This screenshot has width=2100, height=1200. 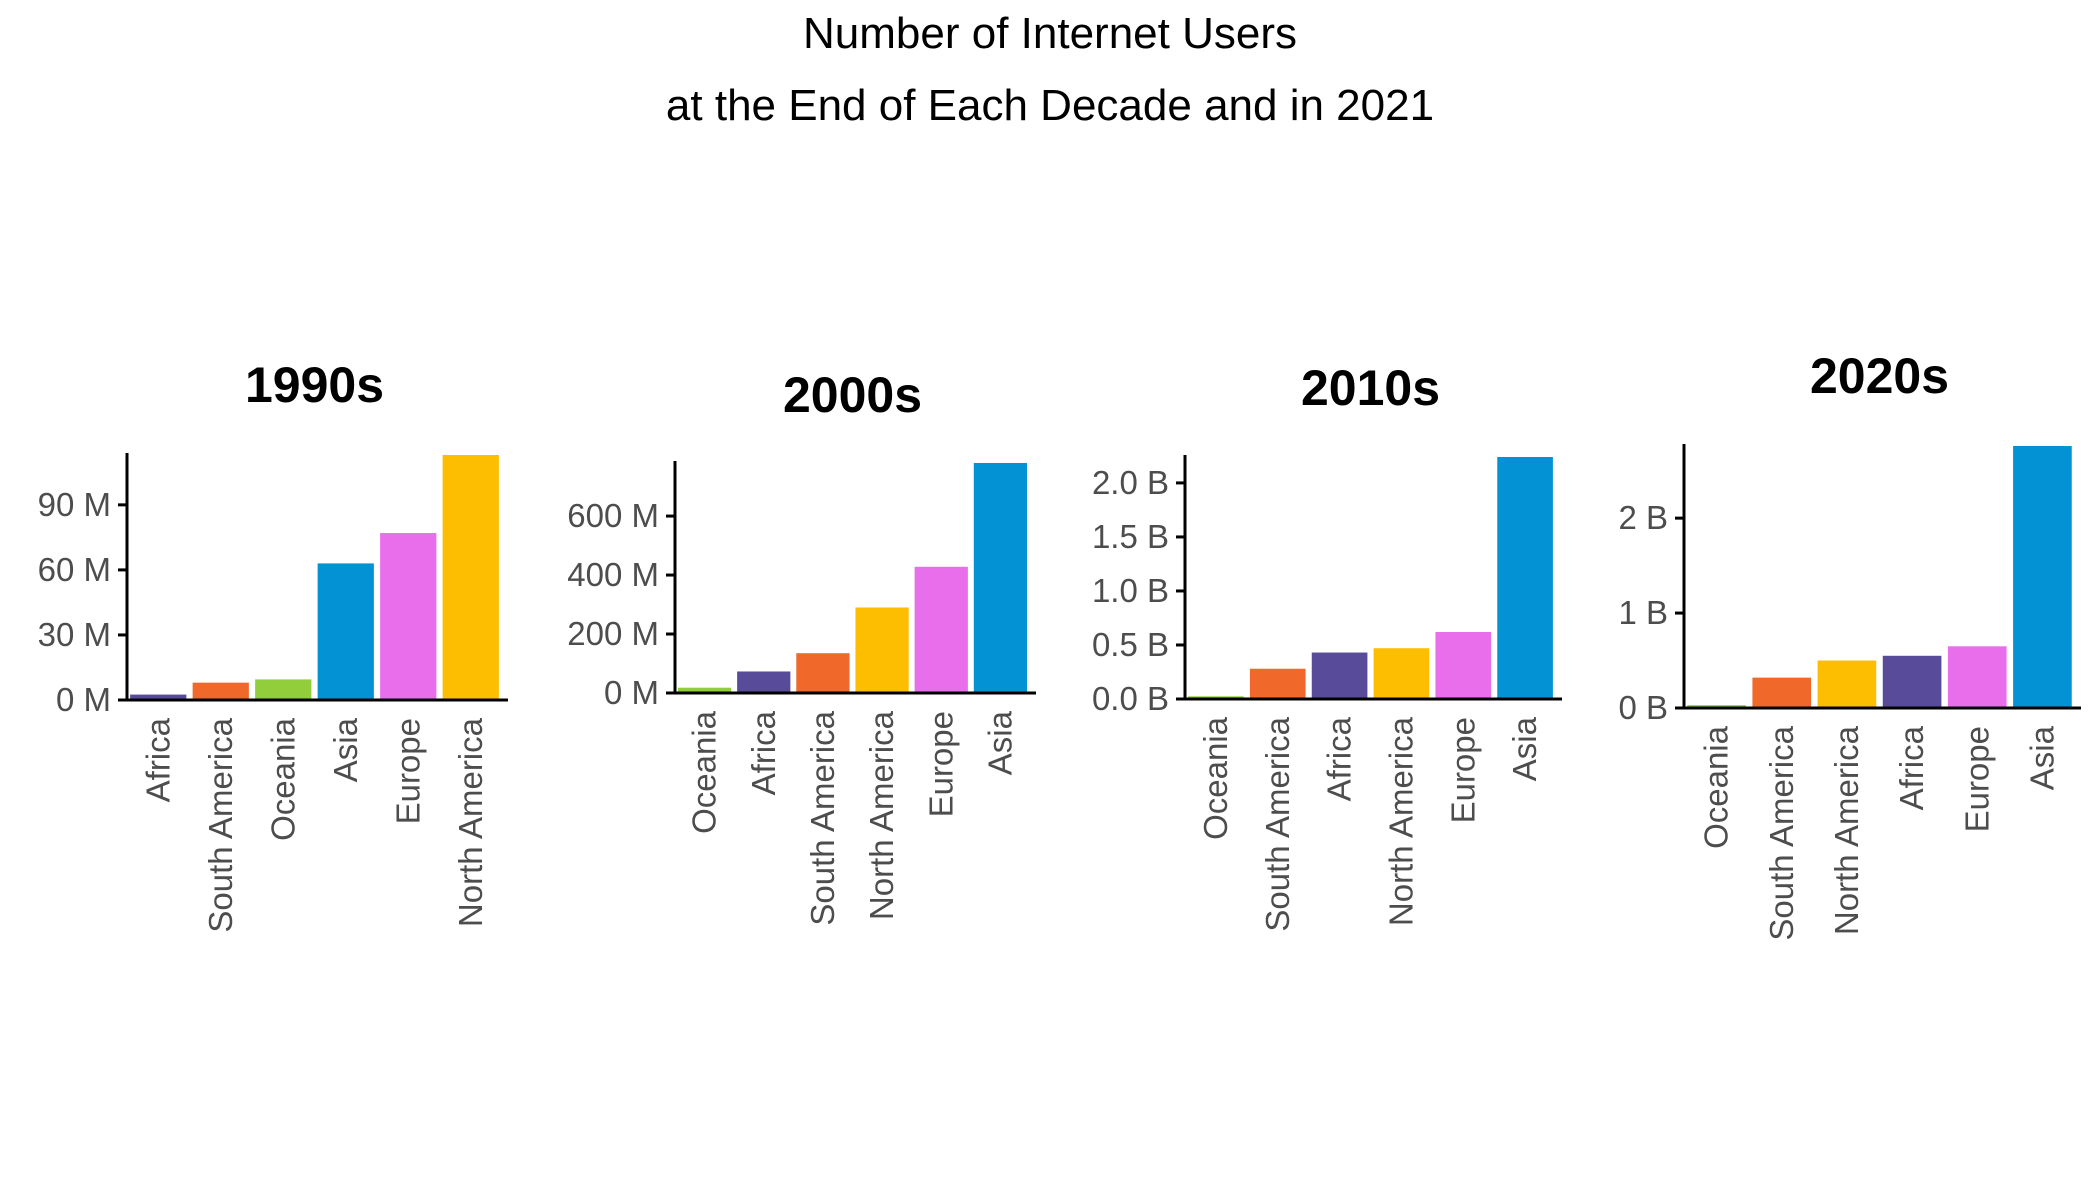 I want to click on y-tick-label: 30 M, so click(x=74, y=634).